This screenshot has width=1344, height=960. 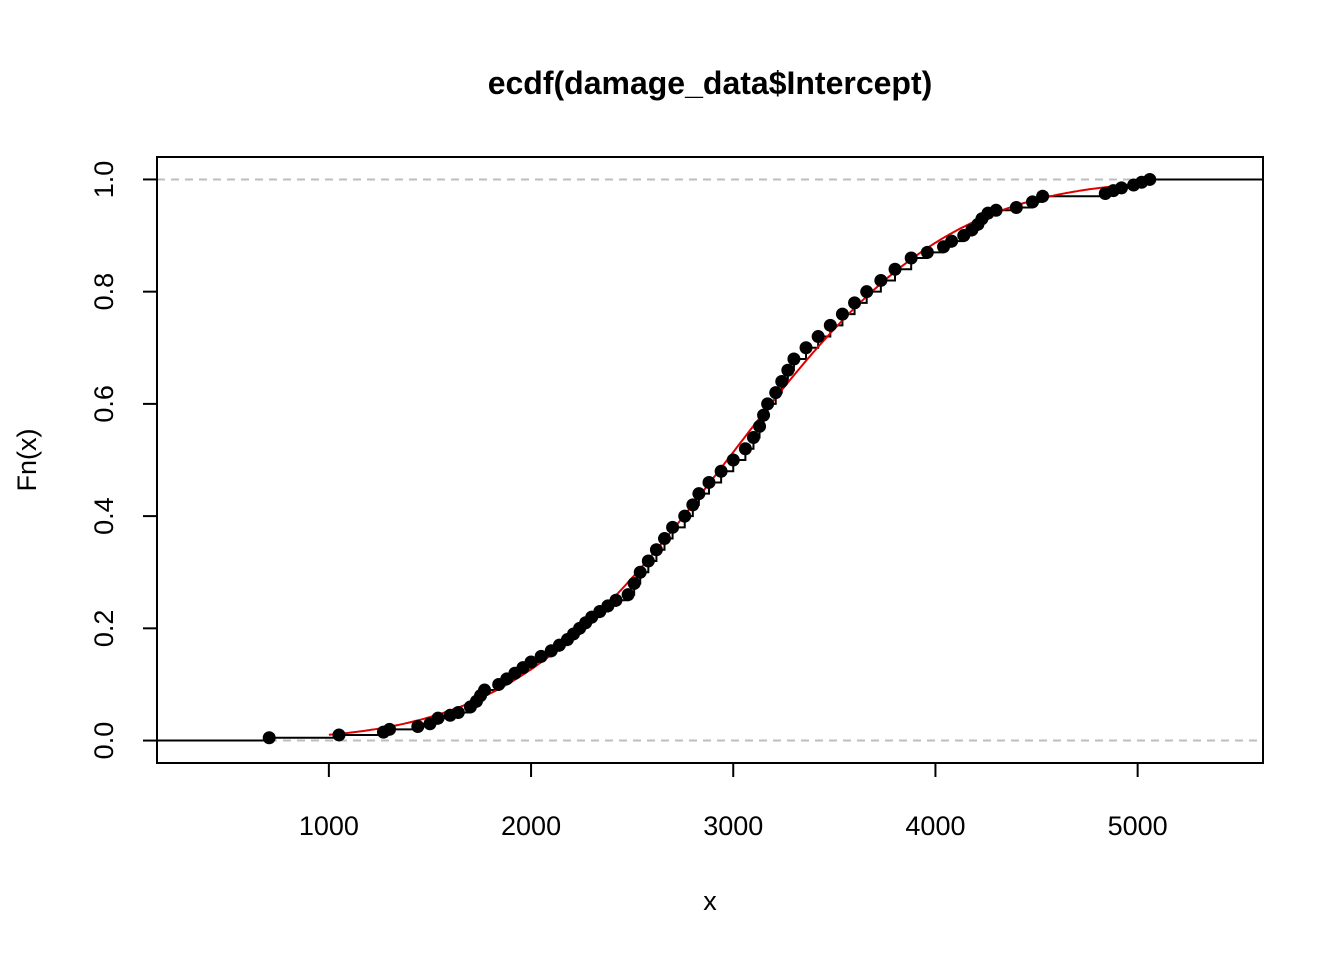 I want to click on x-axis-label: x, so click(x=710, y=901).